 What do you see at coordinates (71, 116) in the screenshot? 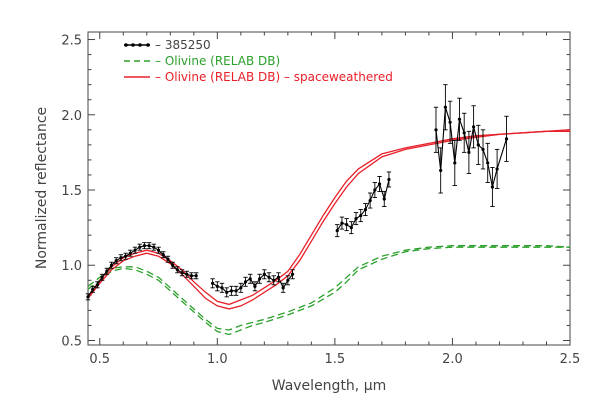
I see `y-tick-label: 2.0` at bounding box center [71, 116].